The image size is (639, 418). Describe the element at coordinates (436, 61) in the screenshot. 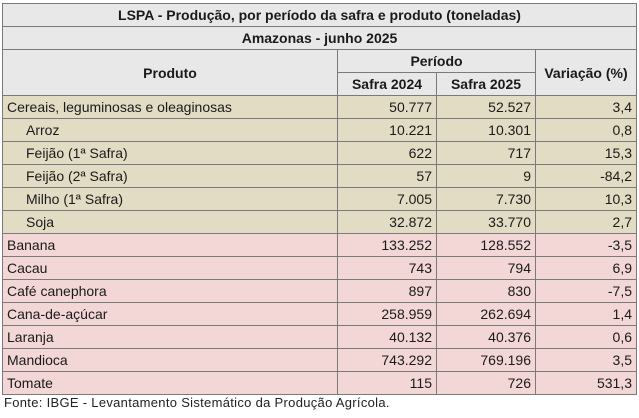

I see `column-header-periodo: Período` at that location.